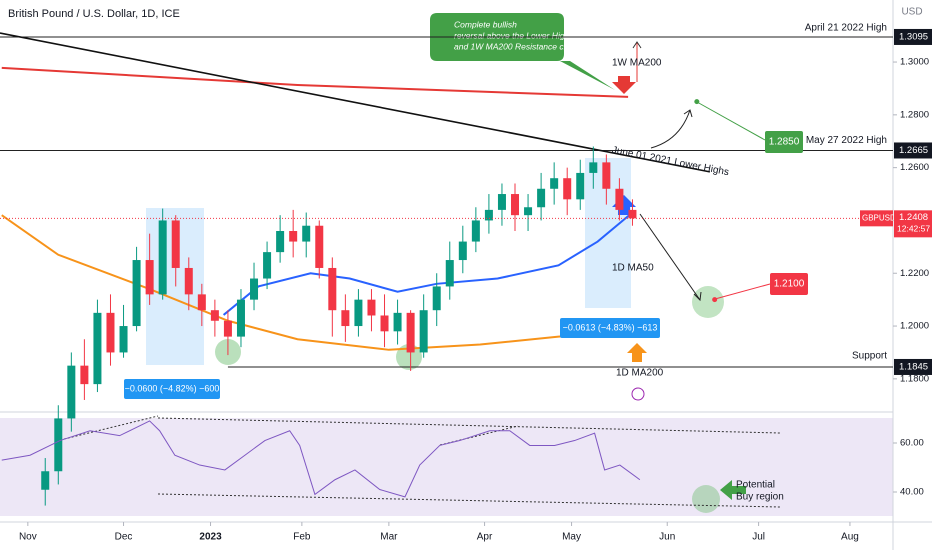 Image resolution: width=932 pixels, height=550 pixels. I want to click on x-tick-label: Mar, so click(389, 537).